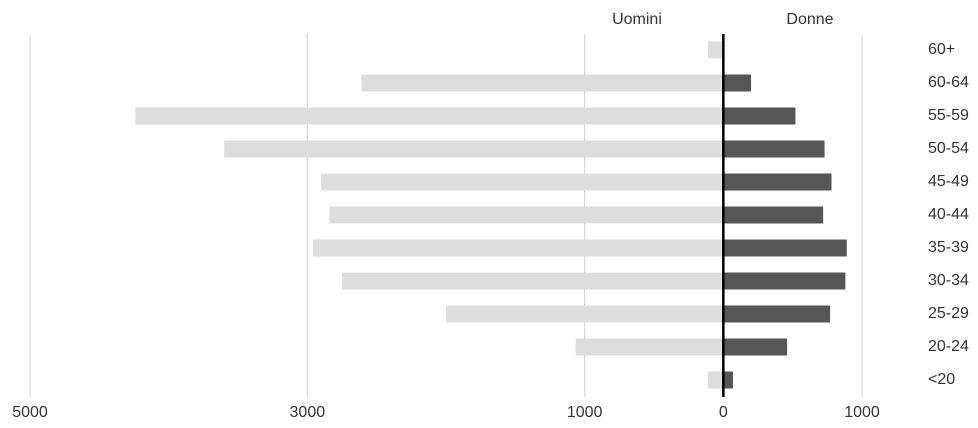 This screenshot has height=428, width=978. What do you see at coordinates (948, 247) in the screenshot?
I see `category-label: 35-39` at bounding box center [948, 247].